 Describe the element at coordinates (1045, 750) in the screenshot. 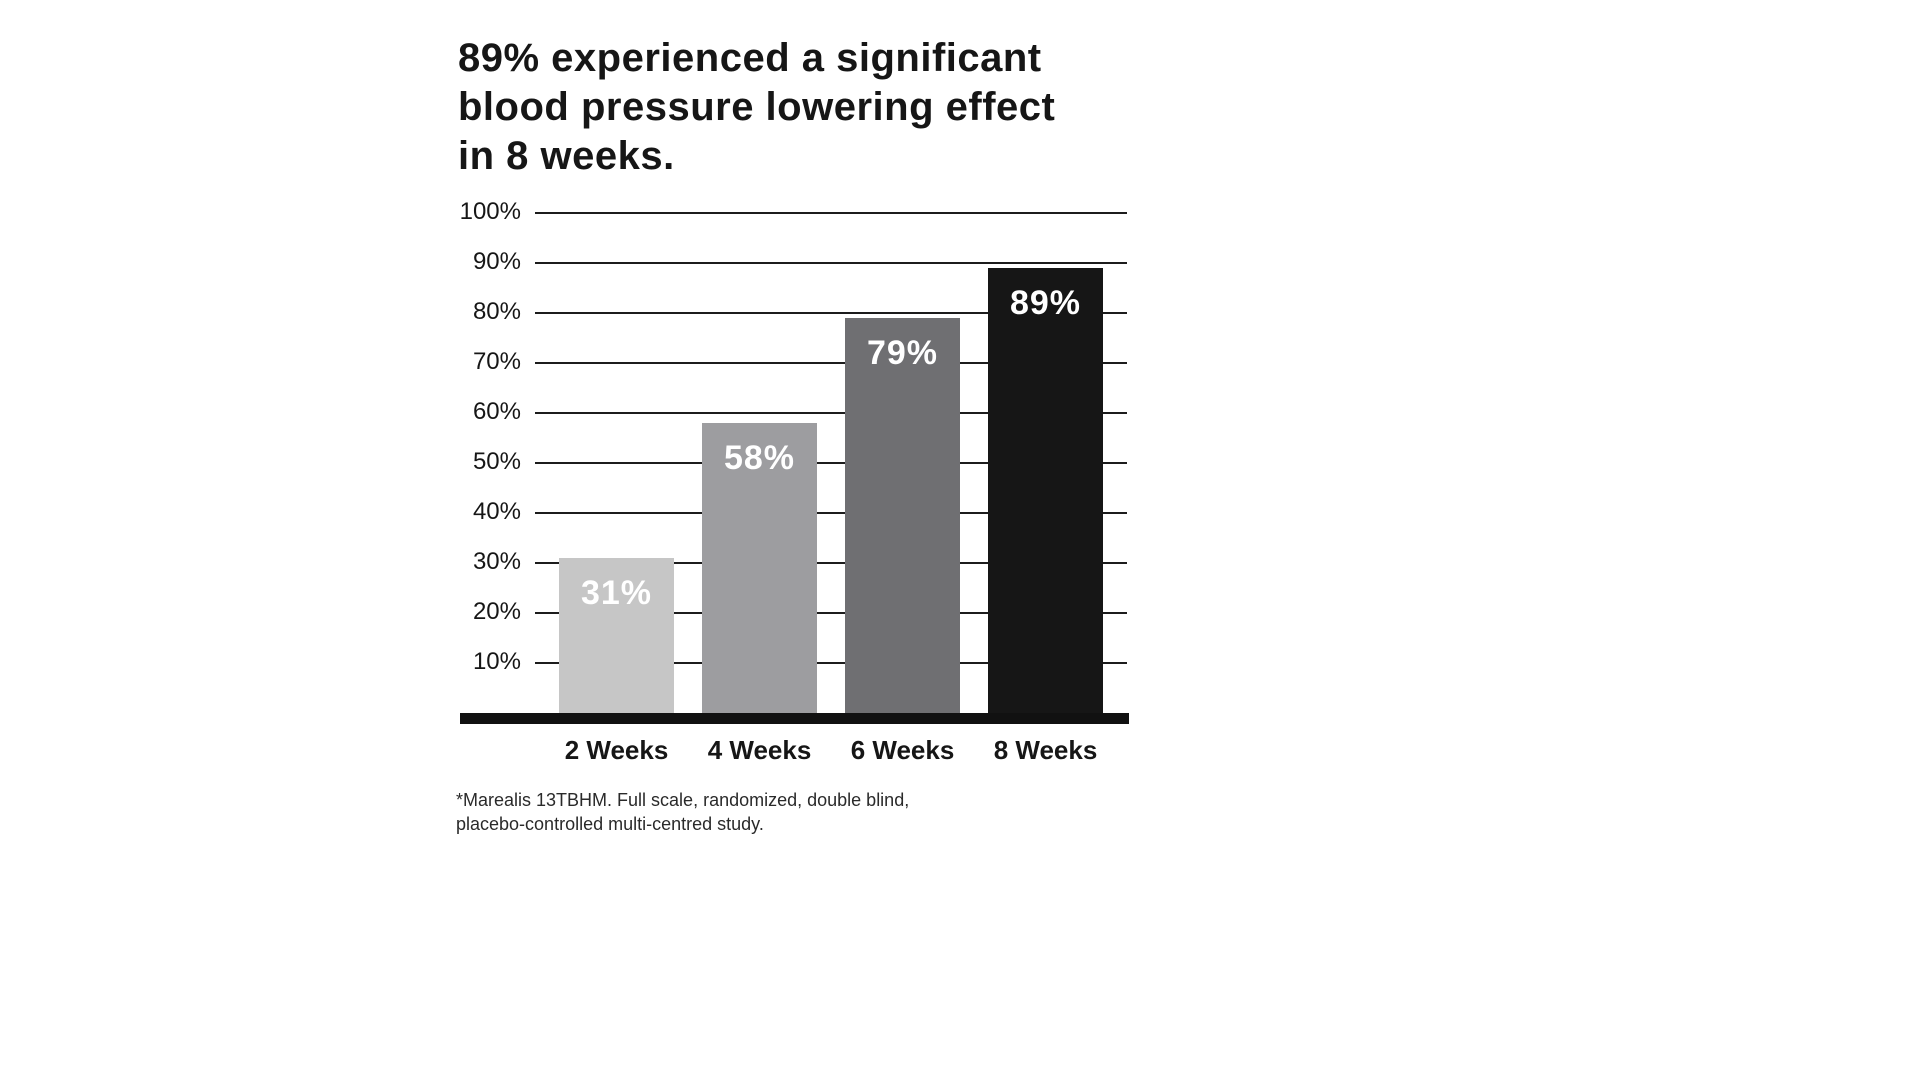

I see `x-category-label: 8 Weeks` at that location.